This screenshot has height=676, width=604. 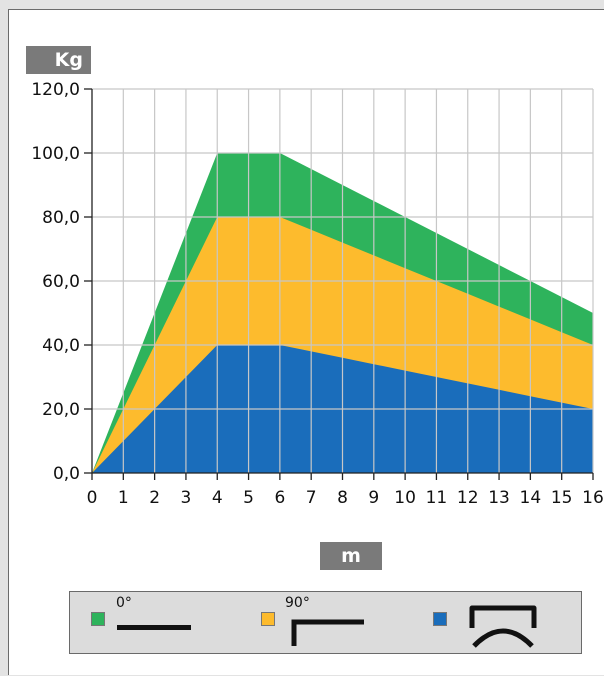 What do you see at coordinates (440, 619) in the screenshot?
I see `legend-swatch-arch` at bounding box center [440, 619].